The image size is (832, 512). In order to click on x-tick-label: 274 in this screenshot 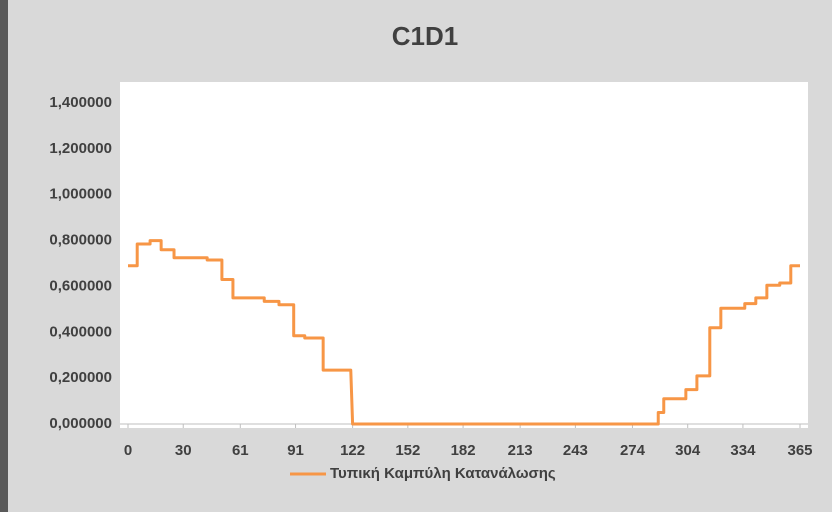, I will do `click(633, 450)`.